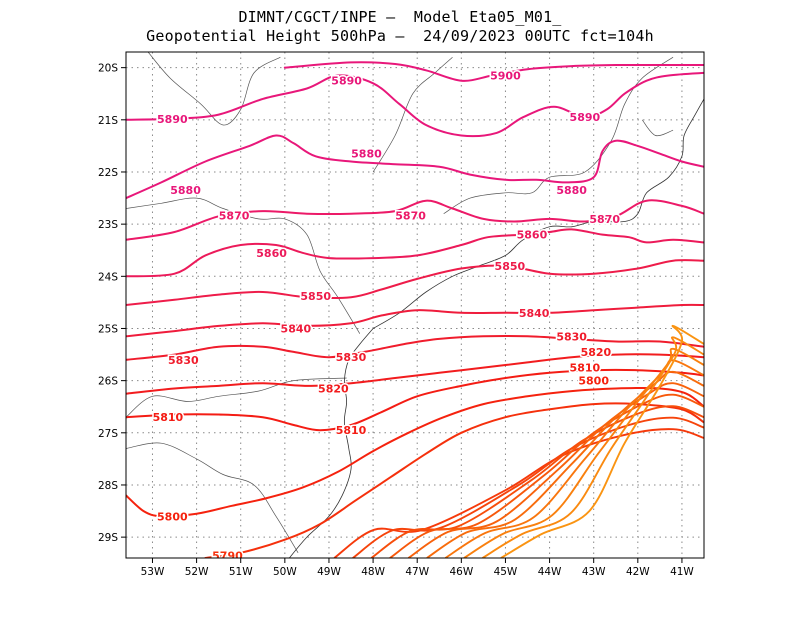 This screenshot has width=800, height=618. Describe the element at coordinates (285, 572) in the screenshot. I see `lon-tick-label: 50W` at that location.